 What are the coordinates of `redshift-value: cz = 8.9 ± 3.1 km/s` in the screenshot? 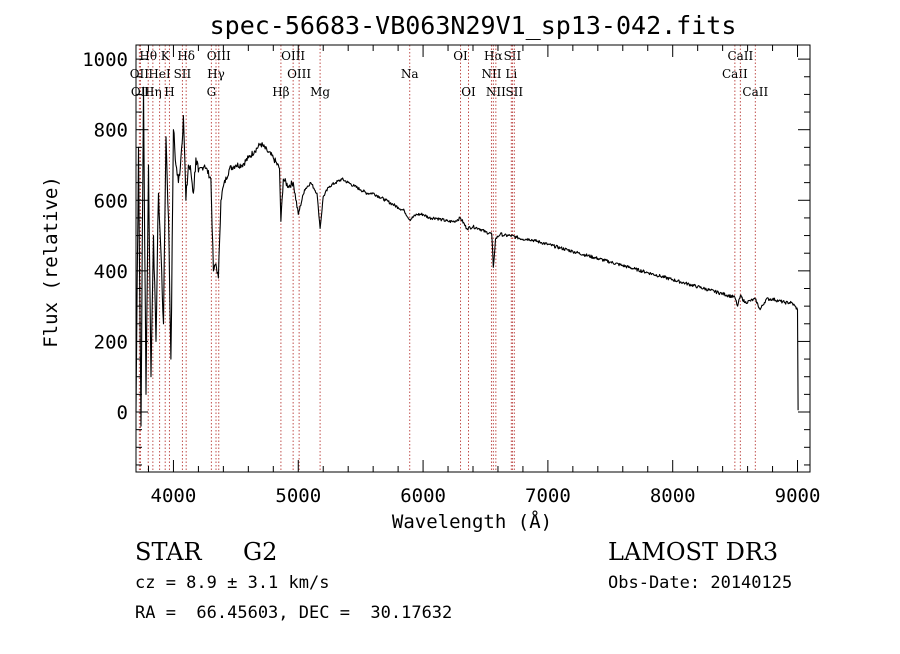 It's located at (232, 583).